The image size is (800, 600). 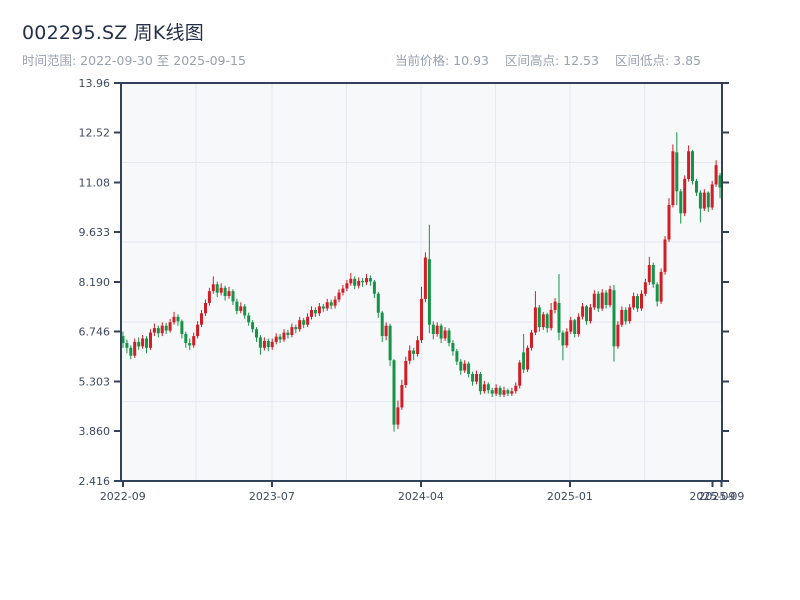 I want to click on y-tick-label: 12.52, so click(x=95, y=133).